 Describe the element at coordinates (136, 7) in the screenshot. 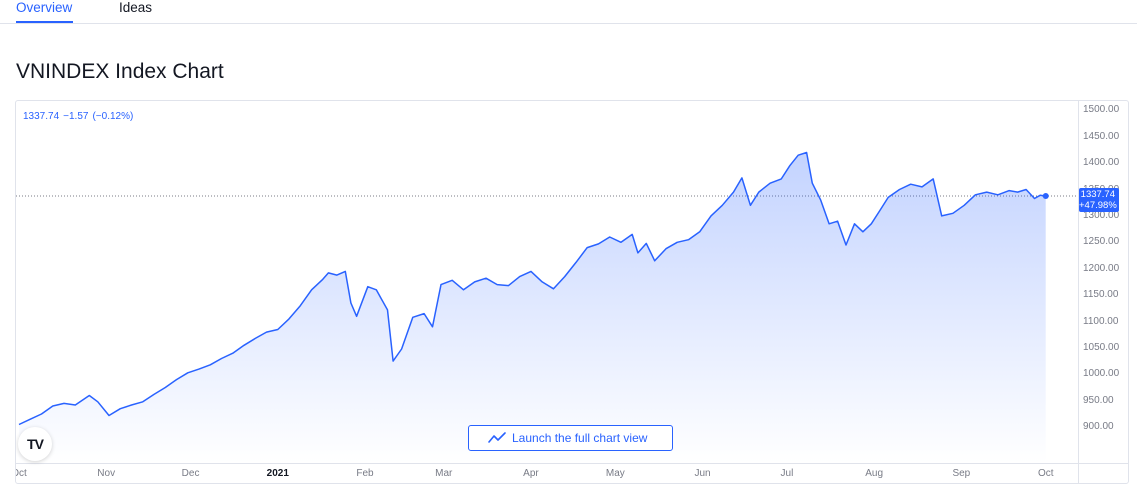

I see `tab-ideas: Ideas` at that location.